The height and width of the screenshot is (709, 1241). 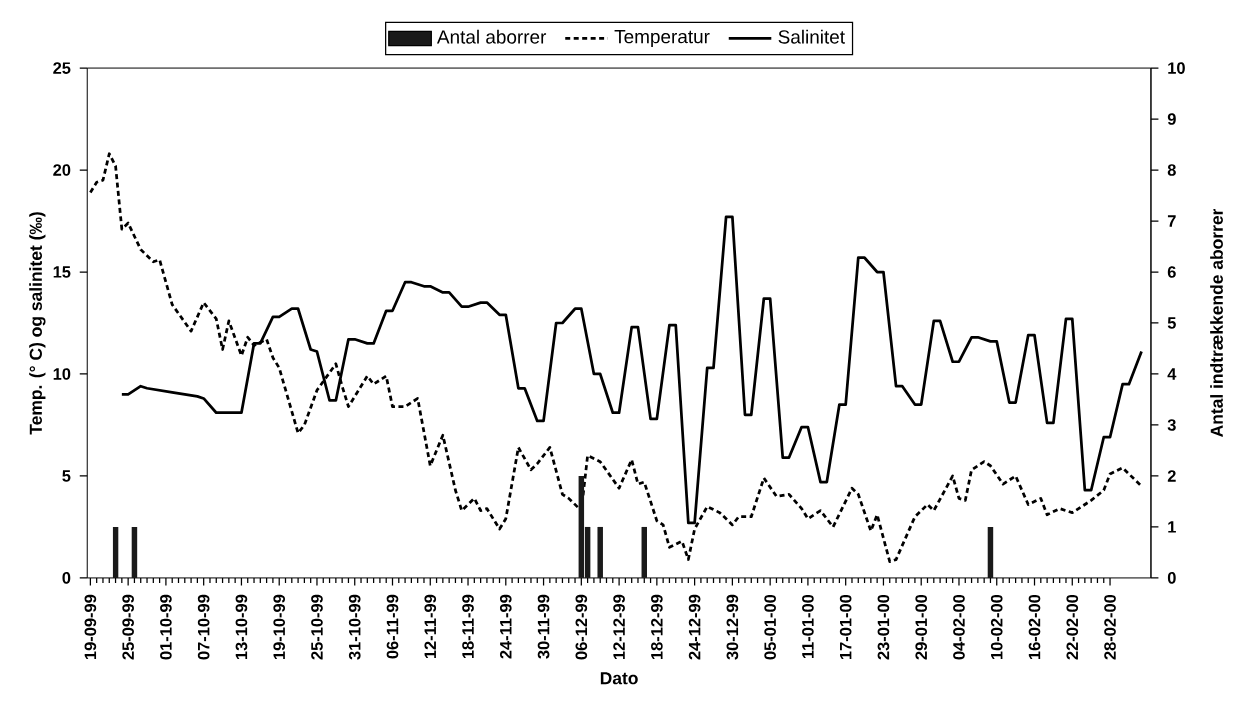 I want to click on x-tick-label: 18-11-99, so click(x=468, y=626).